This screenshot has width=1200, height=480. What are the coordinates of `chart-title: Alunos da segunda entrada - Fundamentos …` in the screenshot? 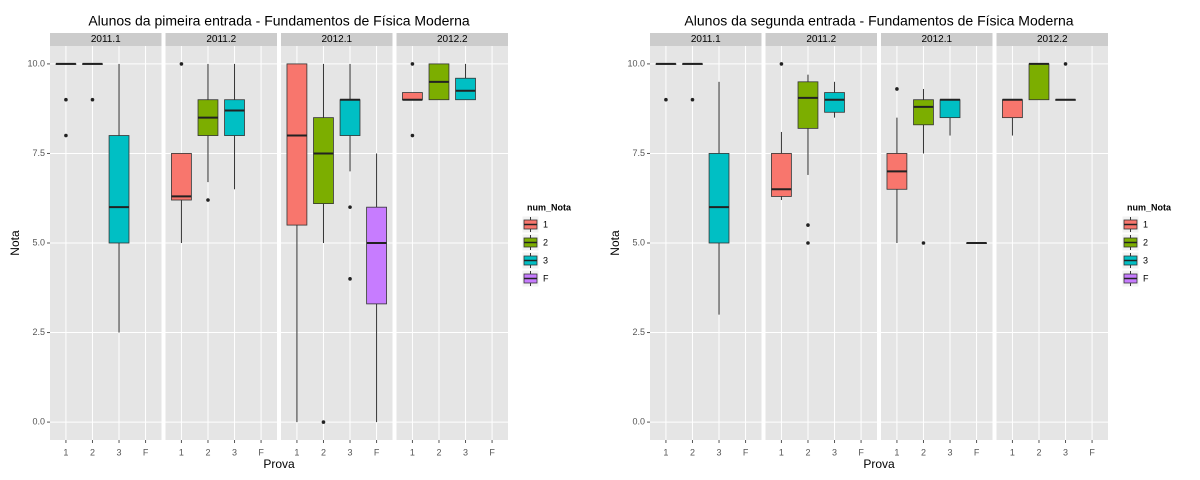 It's located at (878, 21).